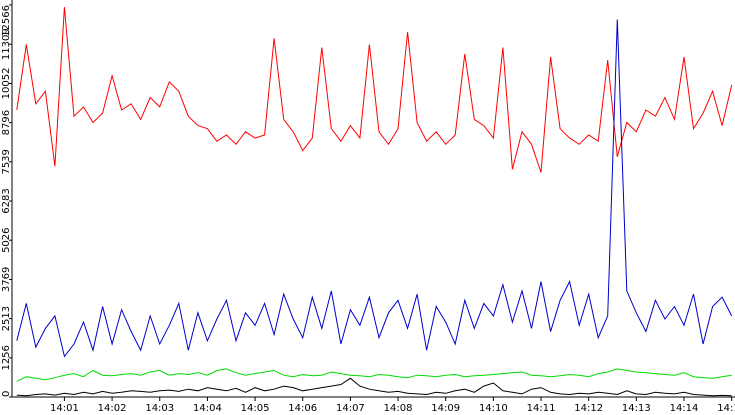 The width and height of the screenshot is (735, 415). I want to click on x-tick-label: 14:08, so click(398, 408).